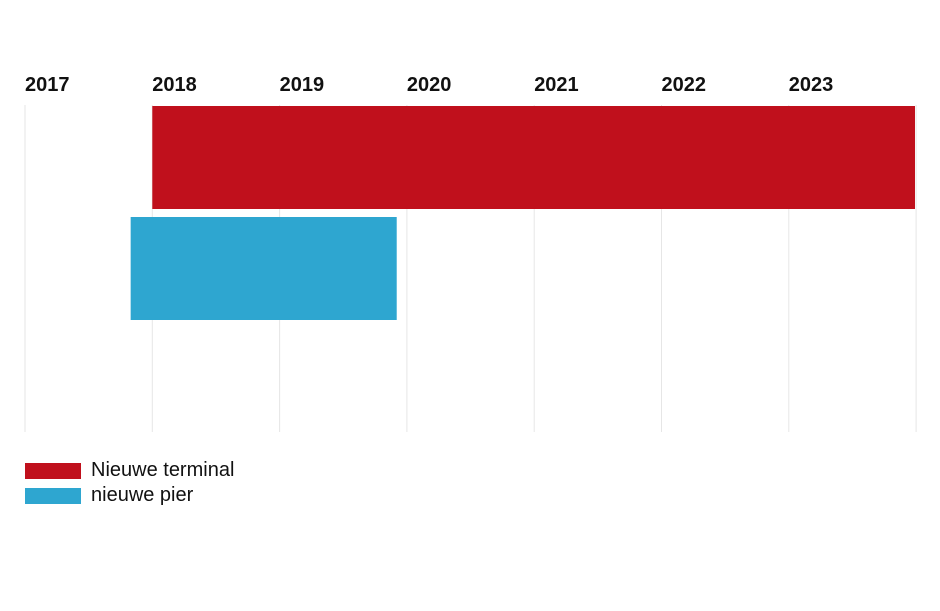 The image size is (940, 611). Describe the element at coordinates (556, 85) in the screenshot. I see `x-tick-label: 2021` at that location.